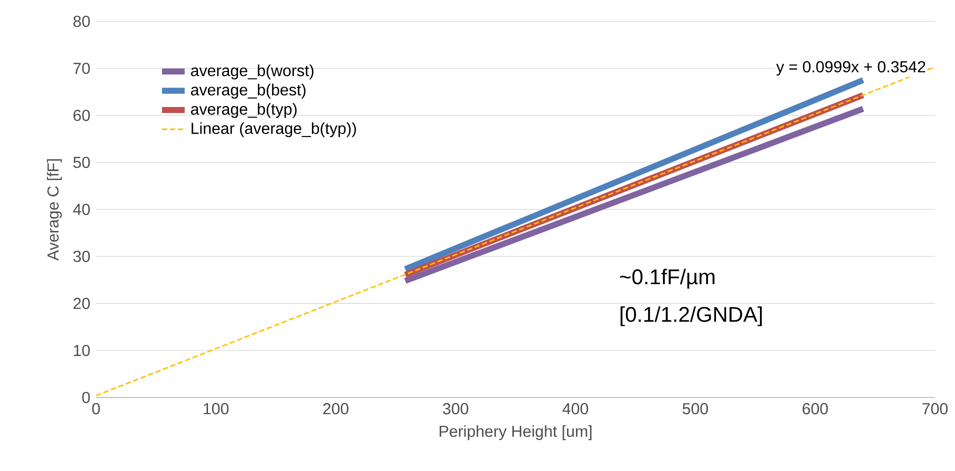 The image size is (955, 471). What do you see at coordinates (575, 408) in the screenshot?
I see `x-tick-label: 400` at bounding box center [575, 408].